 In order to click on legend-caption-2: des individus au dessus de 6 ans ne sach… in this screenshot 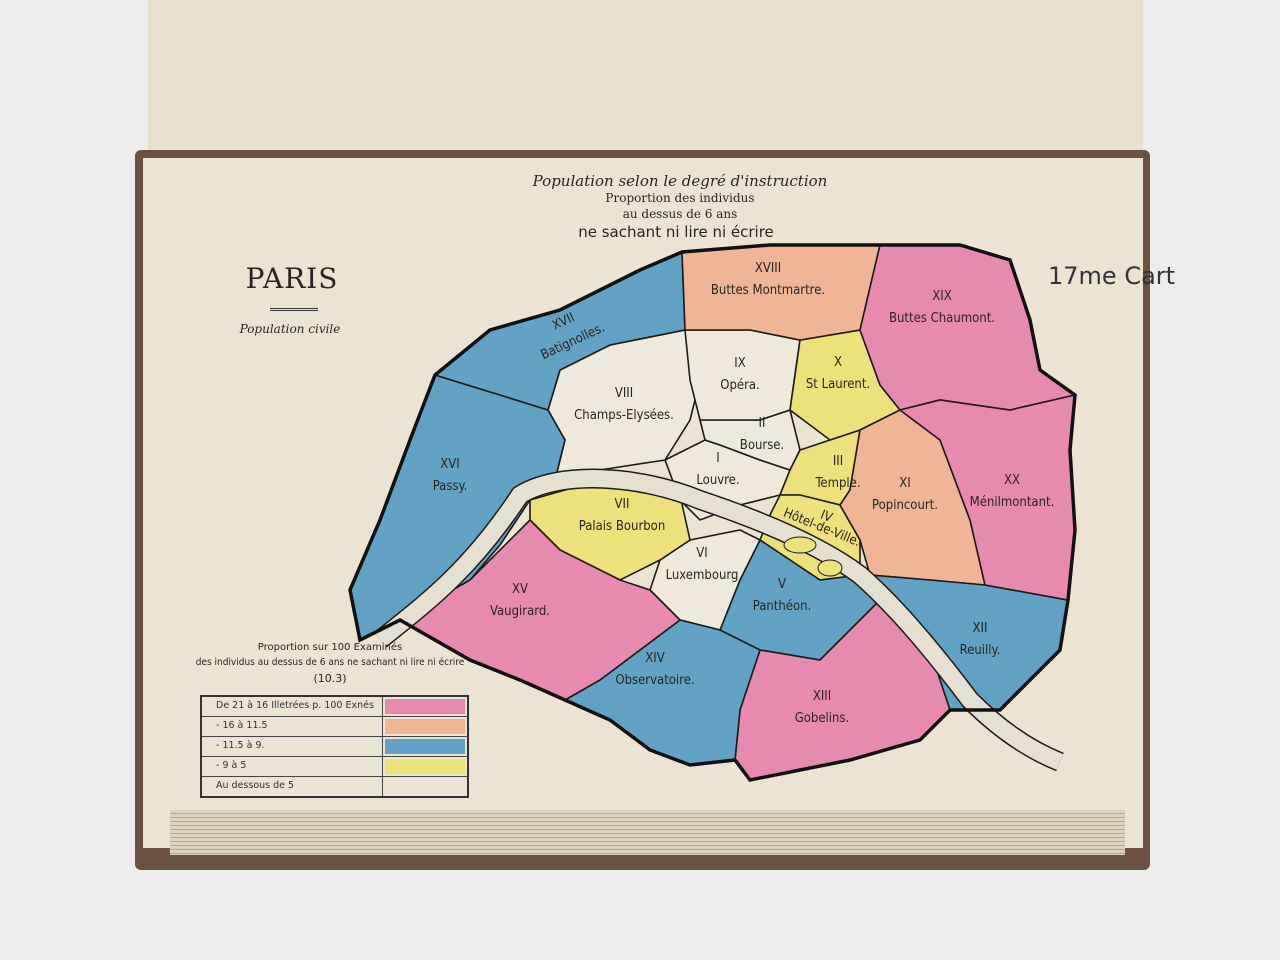, I will do `click(330, 662)`.